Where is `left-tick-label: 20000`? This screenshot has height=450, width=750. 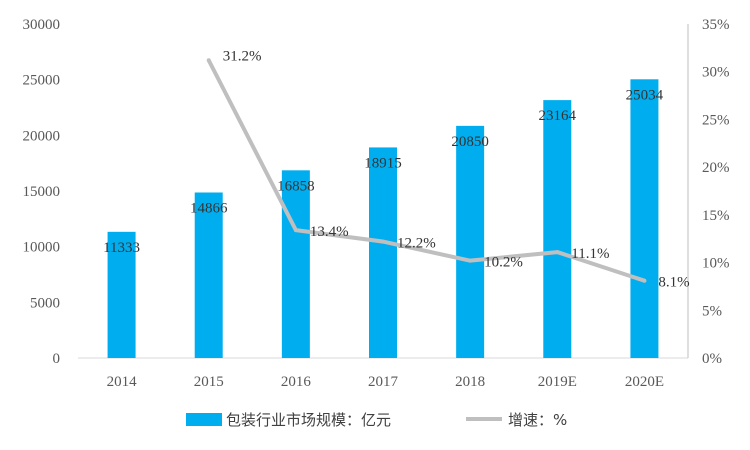
left-tick-label: 20000 is located at coordinates (42, 136).